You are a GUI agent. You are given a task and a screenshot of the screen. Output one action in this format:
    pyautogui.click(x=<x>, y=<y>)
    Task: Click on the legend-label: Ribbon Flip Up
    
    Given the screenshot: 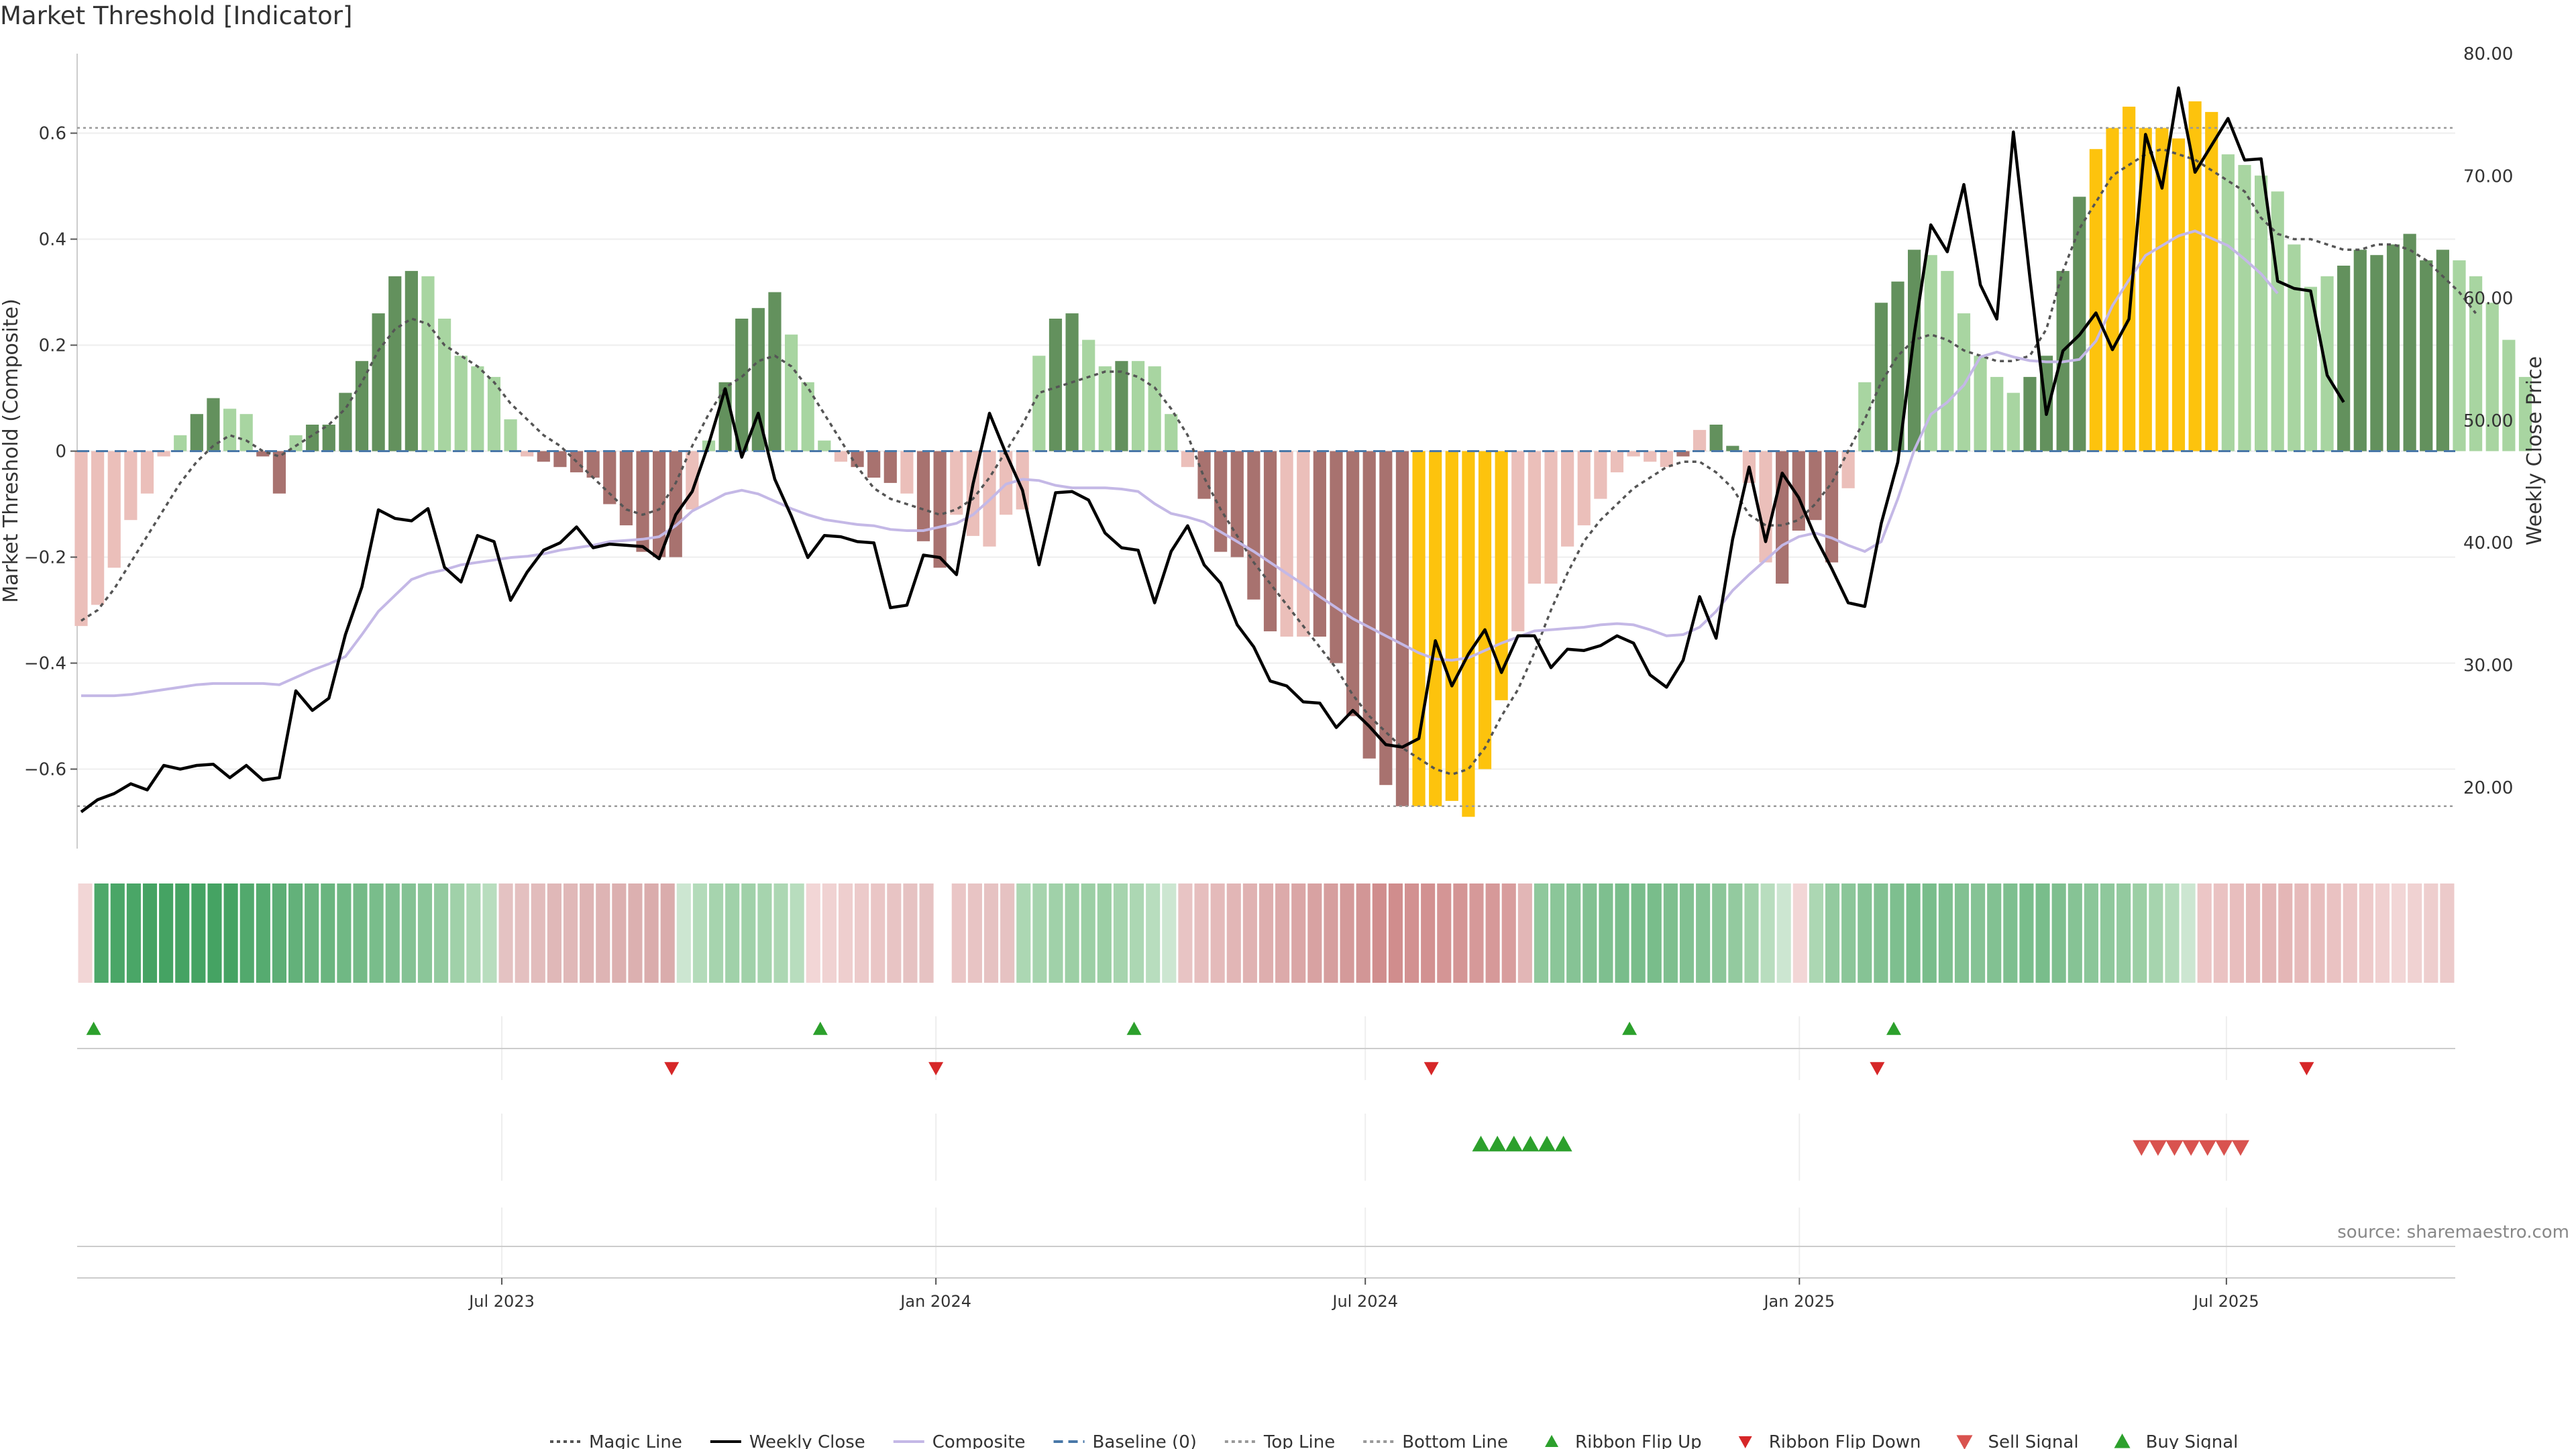 What is the action you would take?
    pyautogui.click(x=1638, y=1440)
    